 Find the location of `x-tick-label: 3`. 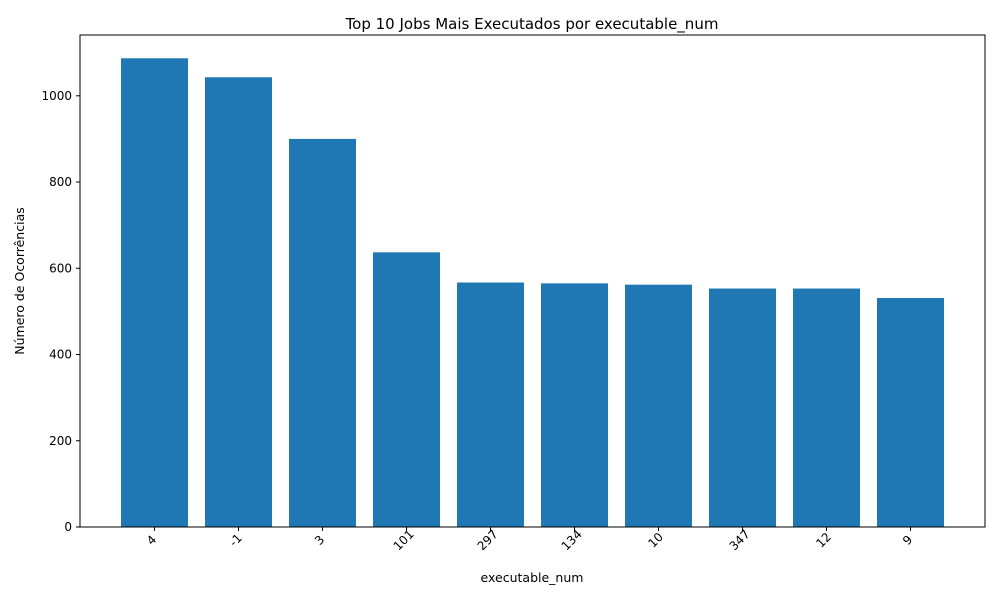

x-tick-label: 3 is located at coordinates (319, 540).